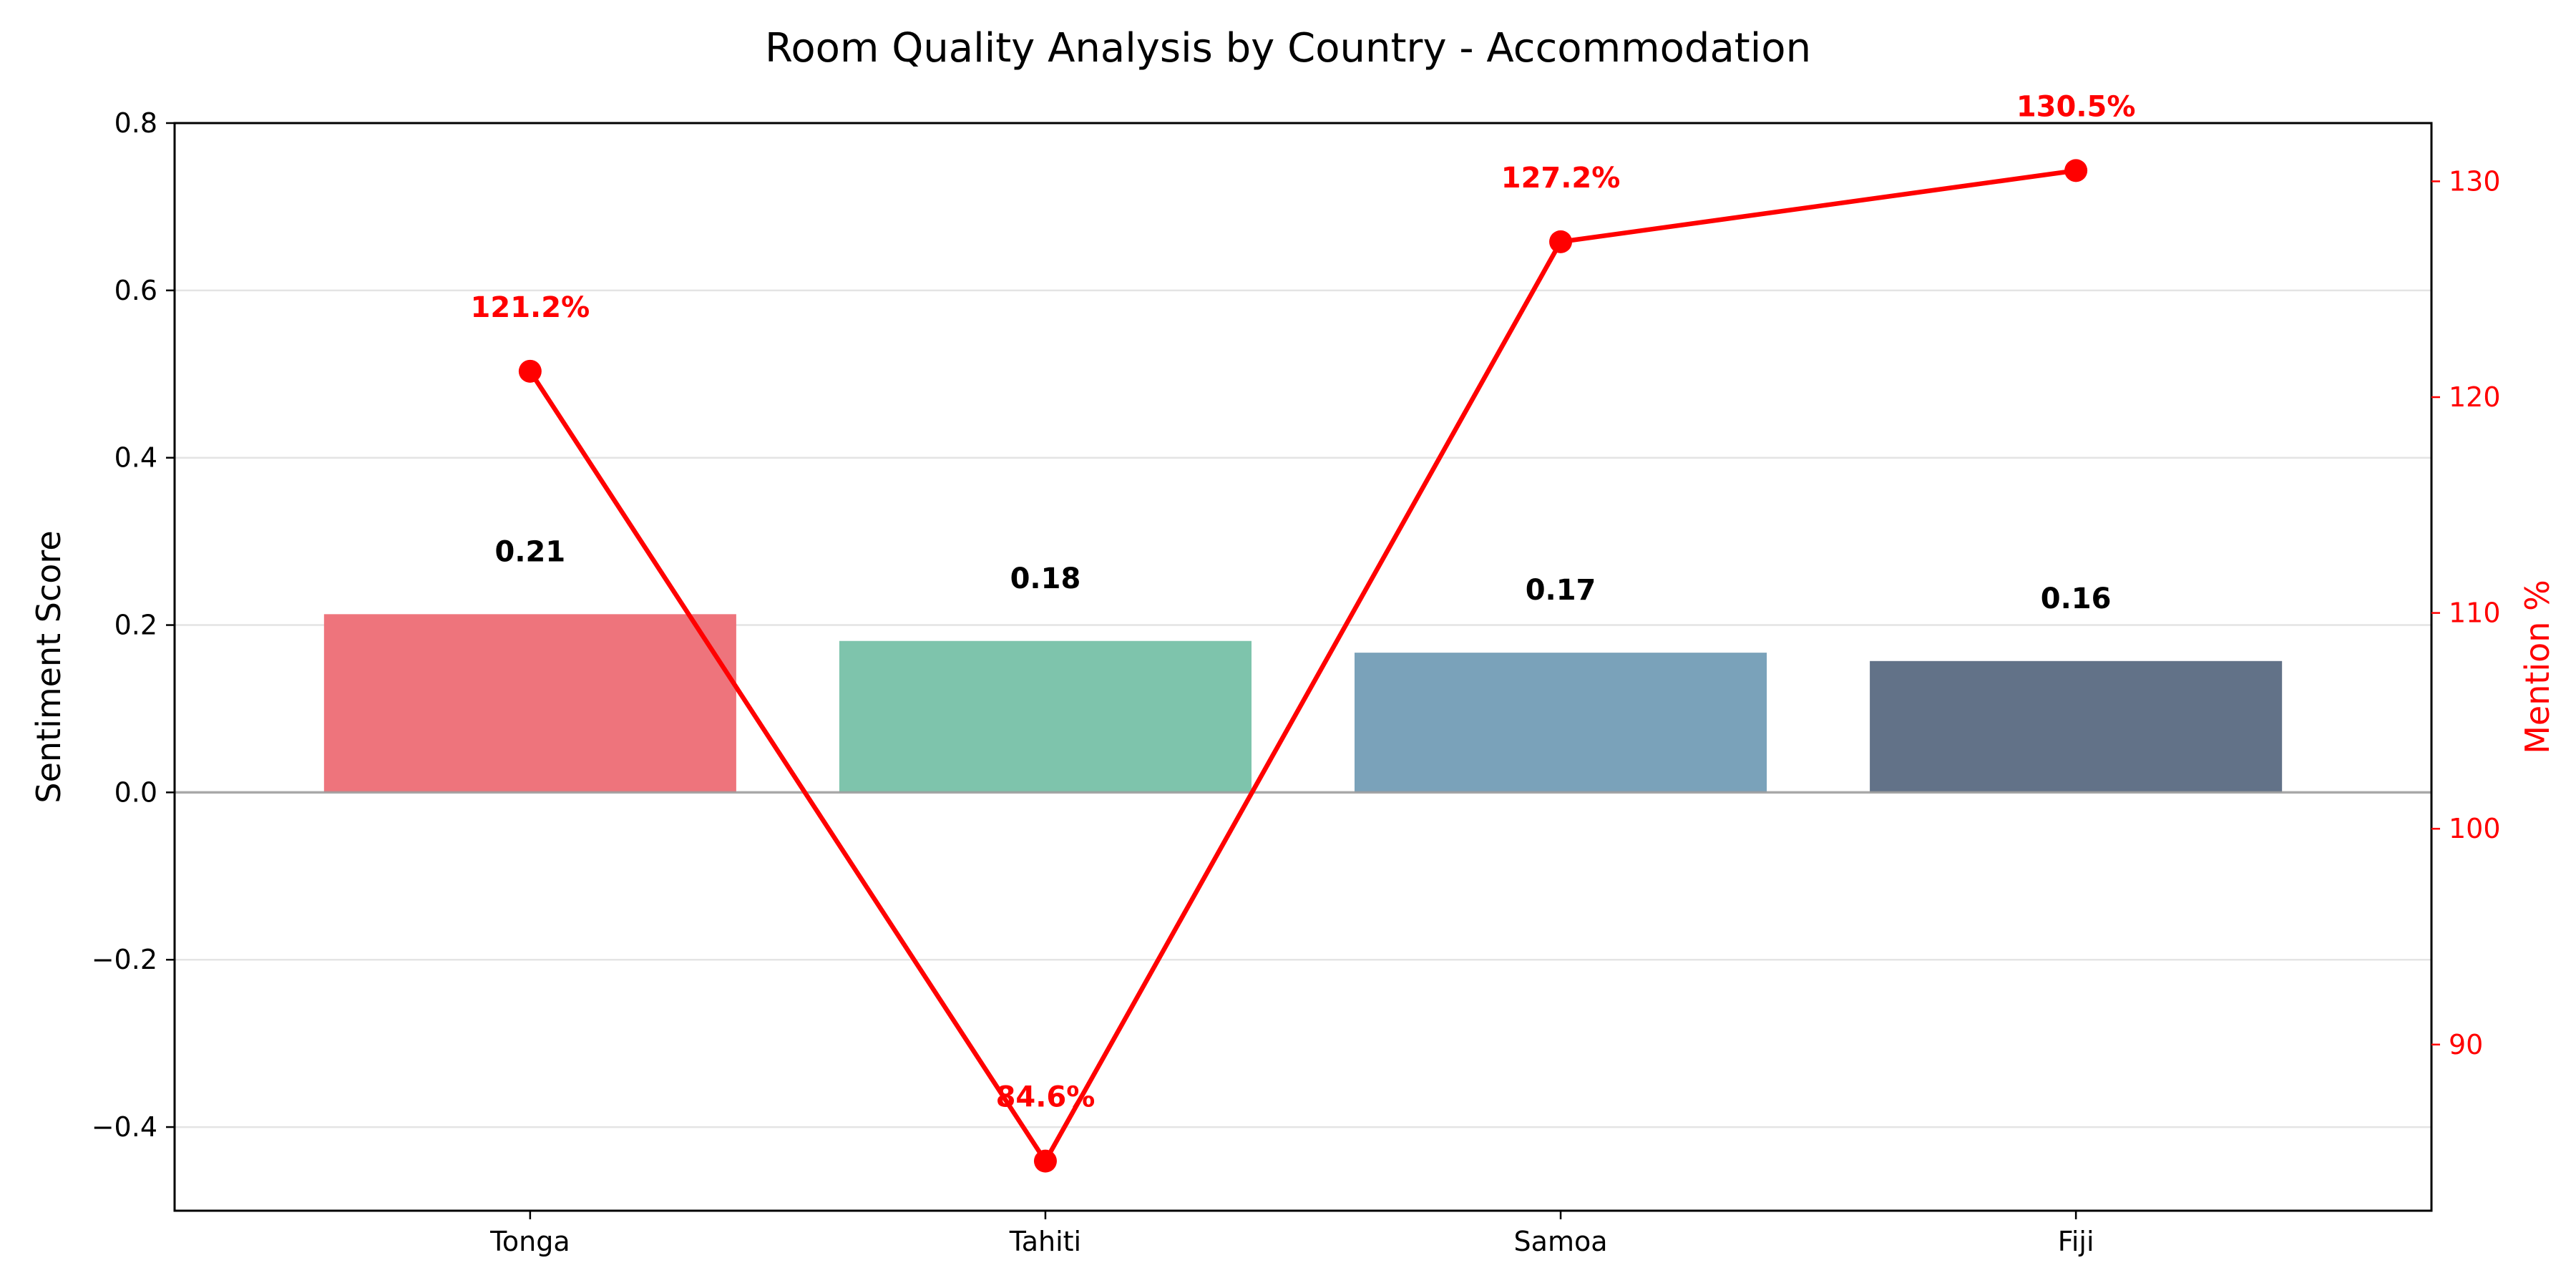  I want to click on mention-point-samoa, so click(1561, 241).